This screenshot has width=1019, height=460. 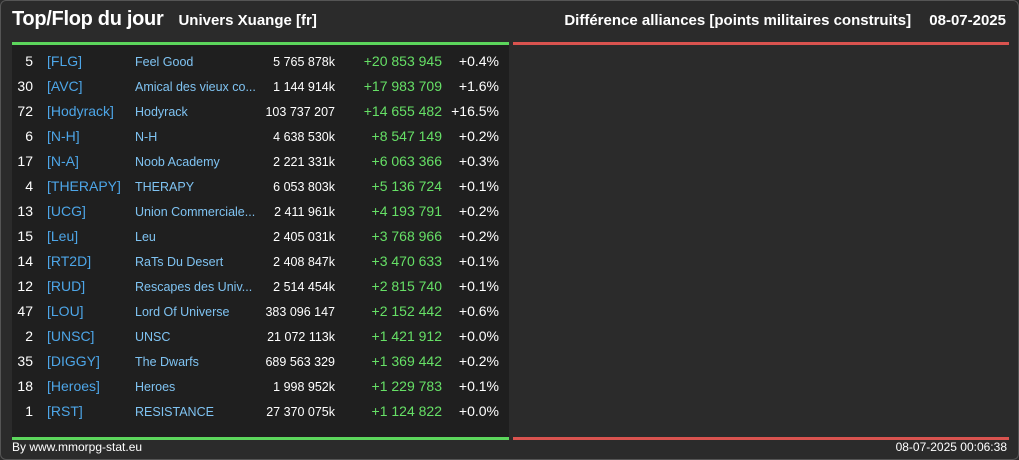 What do you see at coordinates (304, 237) in the screenshot?
I see `points-cell: 2 405 031k` at bounding box center [304, 237].